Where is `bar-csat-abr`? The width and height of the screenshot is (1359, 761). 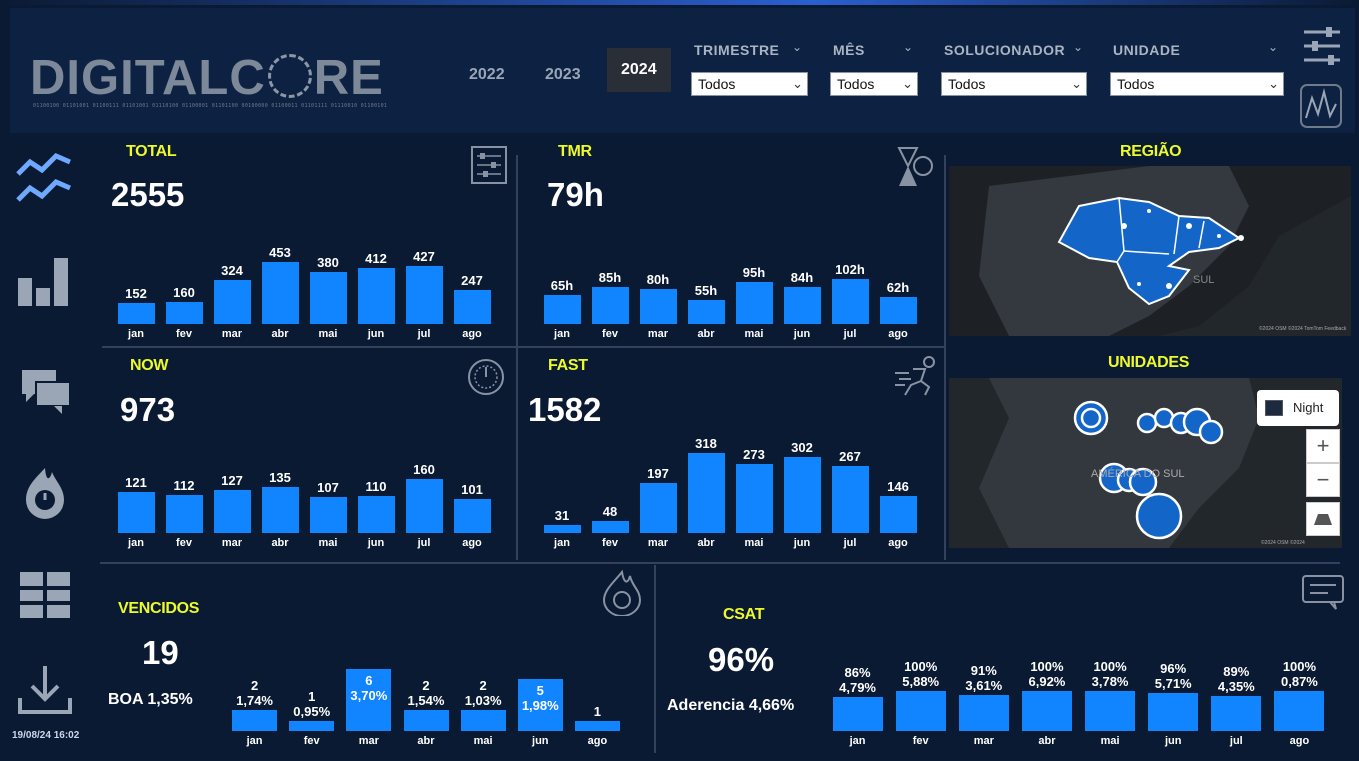 bar-csat-abr is located at coordinates (1046, 711).